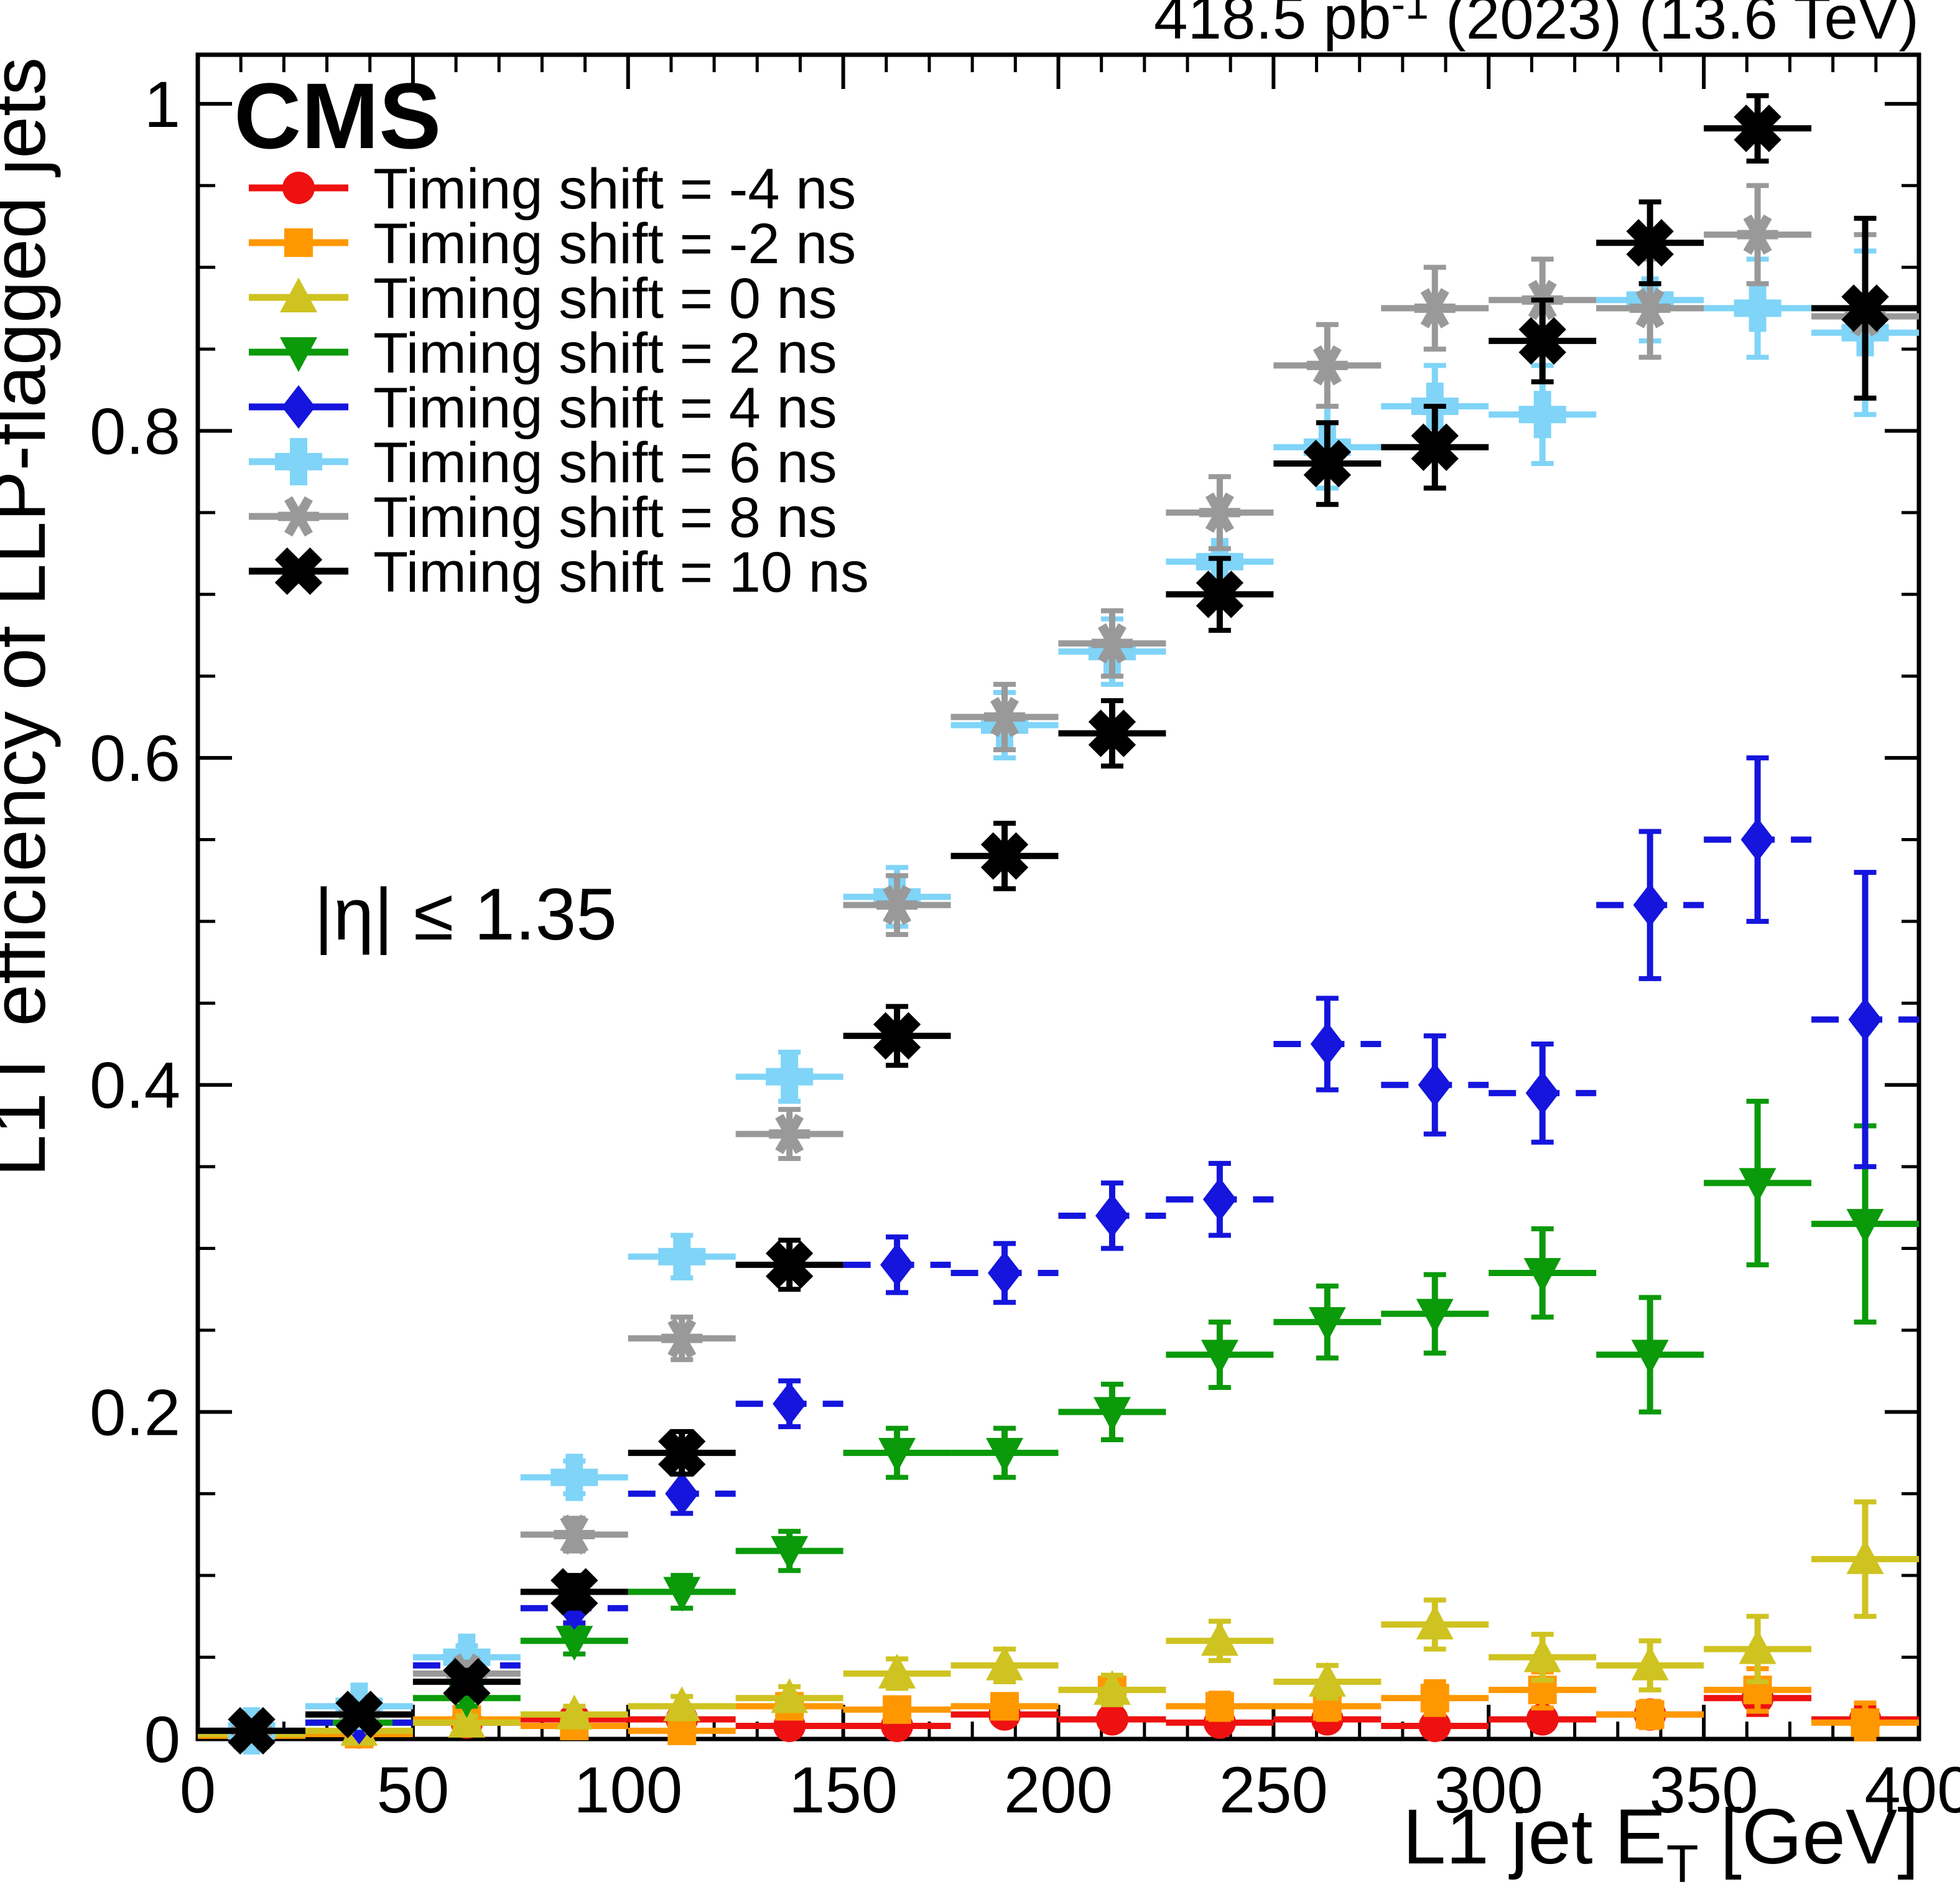 The height and width of the screenshot is (1902, 1960). What do you see at coordinates (162, 104) in the screenshot?
I see `y-tick-label: 1` at bounding box center [162, 104].